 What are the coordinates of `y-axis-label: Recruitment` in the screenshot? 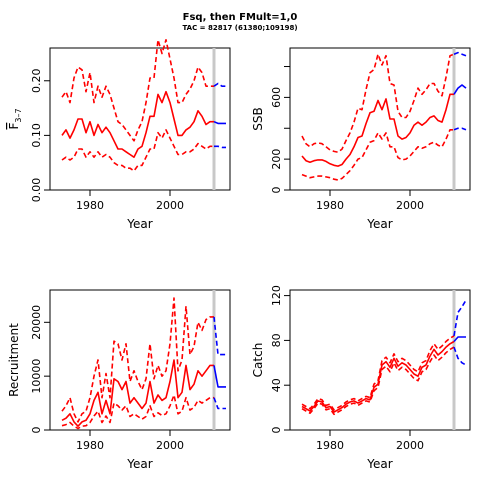 It's located at (14, 360).